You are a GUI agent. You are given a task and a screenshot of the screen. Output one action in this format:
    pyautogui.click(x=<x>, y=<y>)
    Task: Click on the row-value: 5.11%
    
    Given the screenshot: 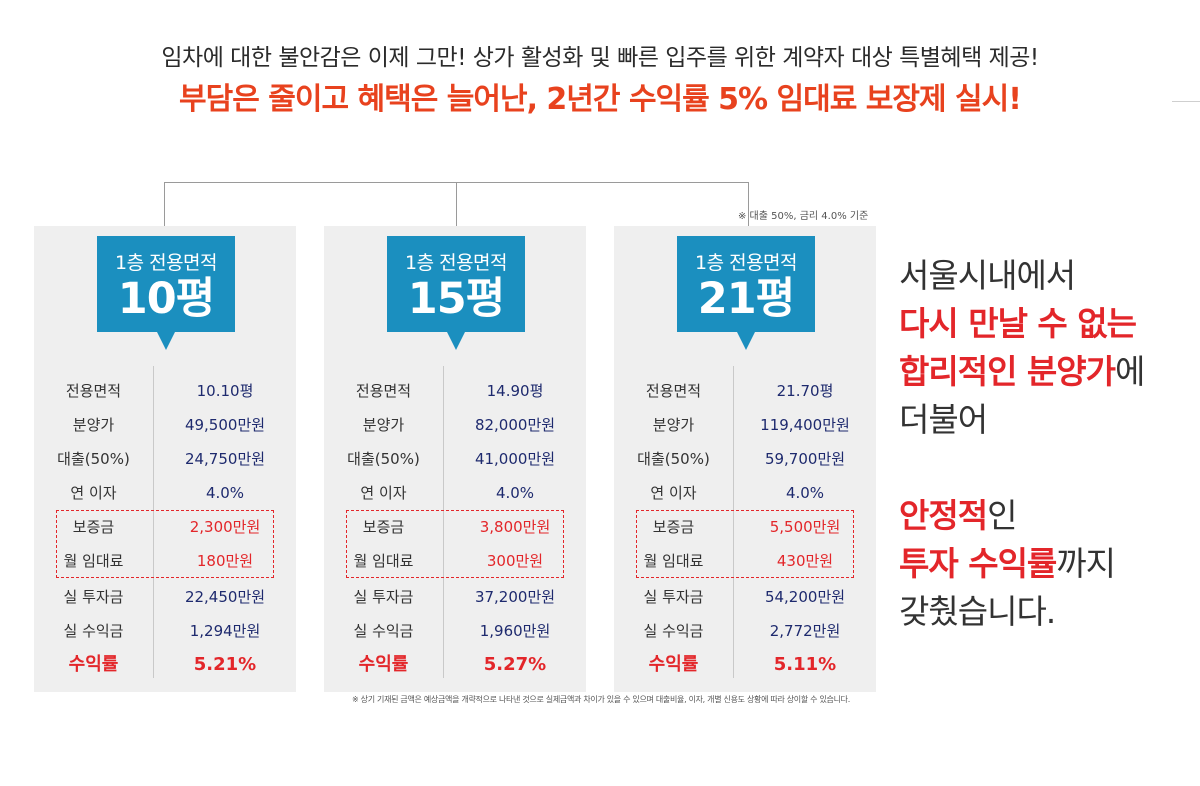 What is the action you would take?
    pyautogui.click(x=805, y=664)
    